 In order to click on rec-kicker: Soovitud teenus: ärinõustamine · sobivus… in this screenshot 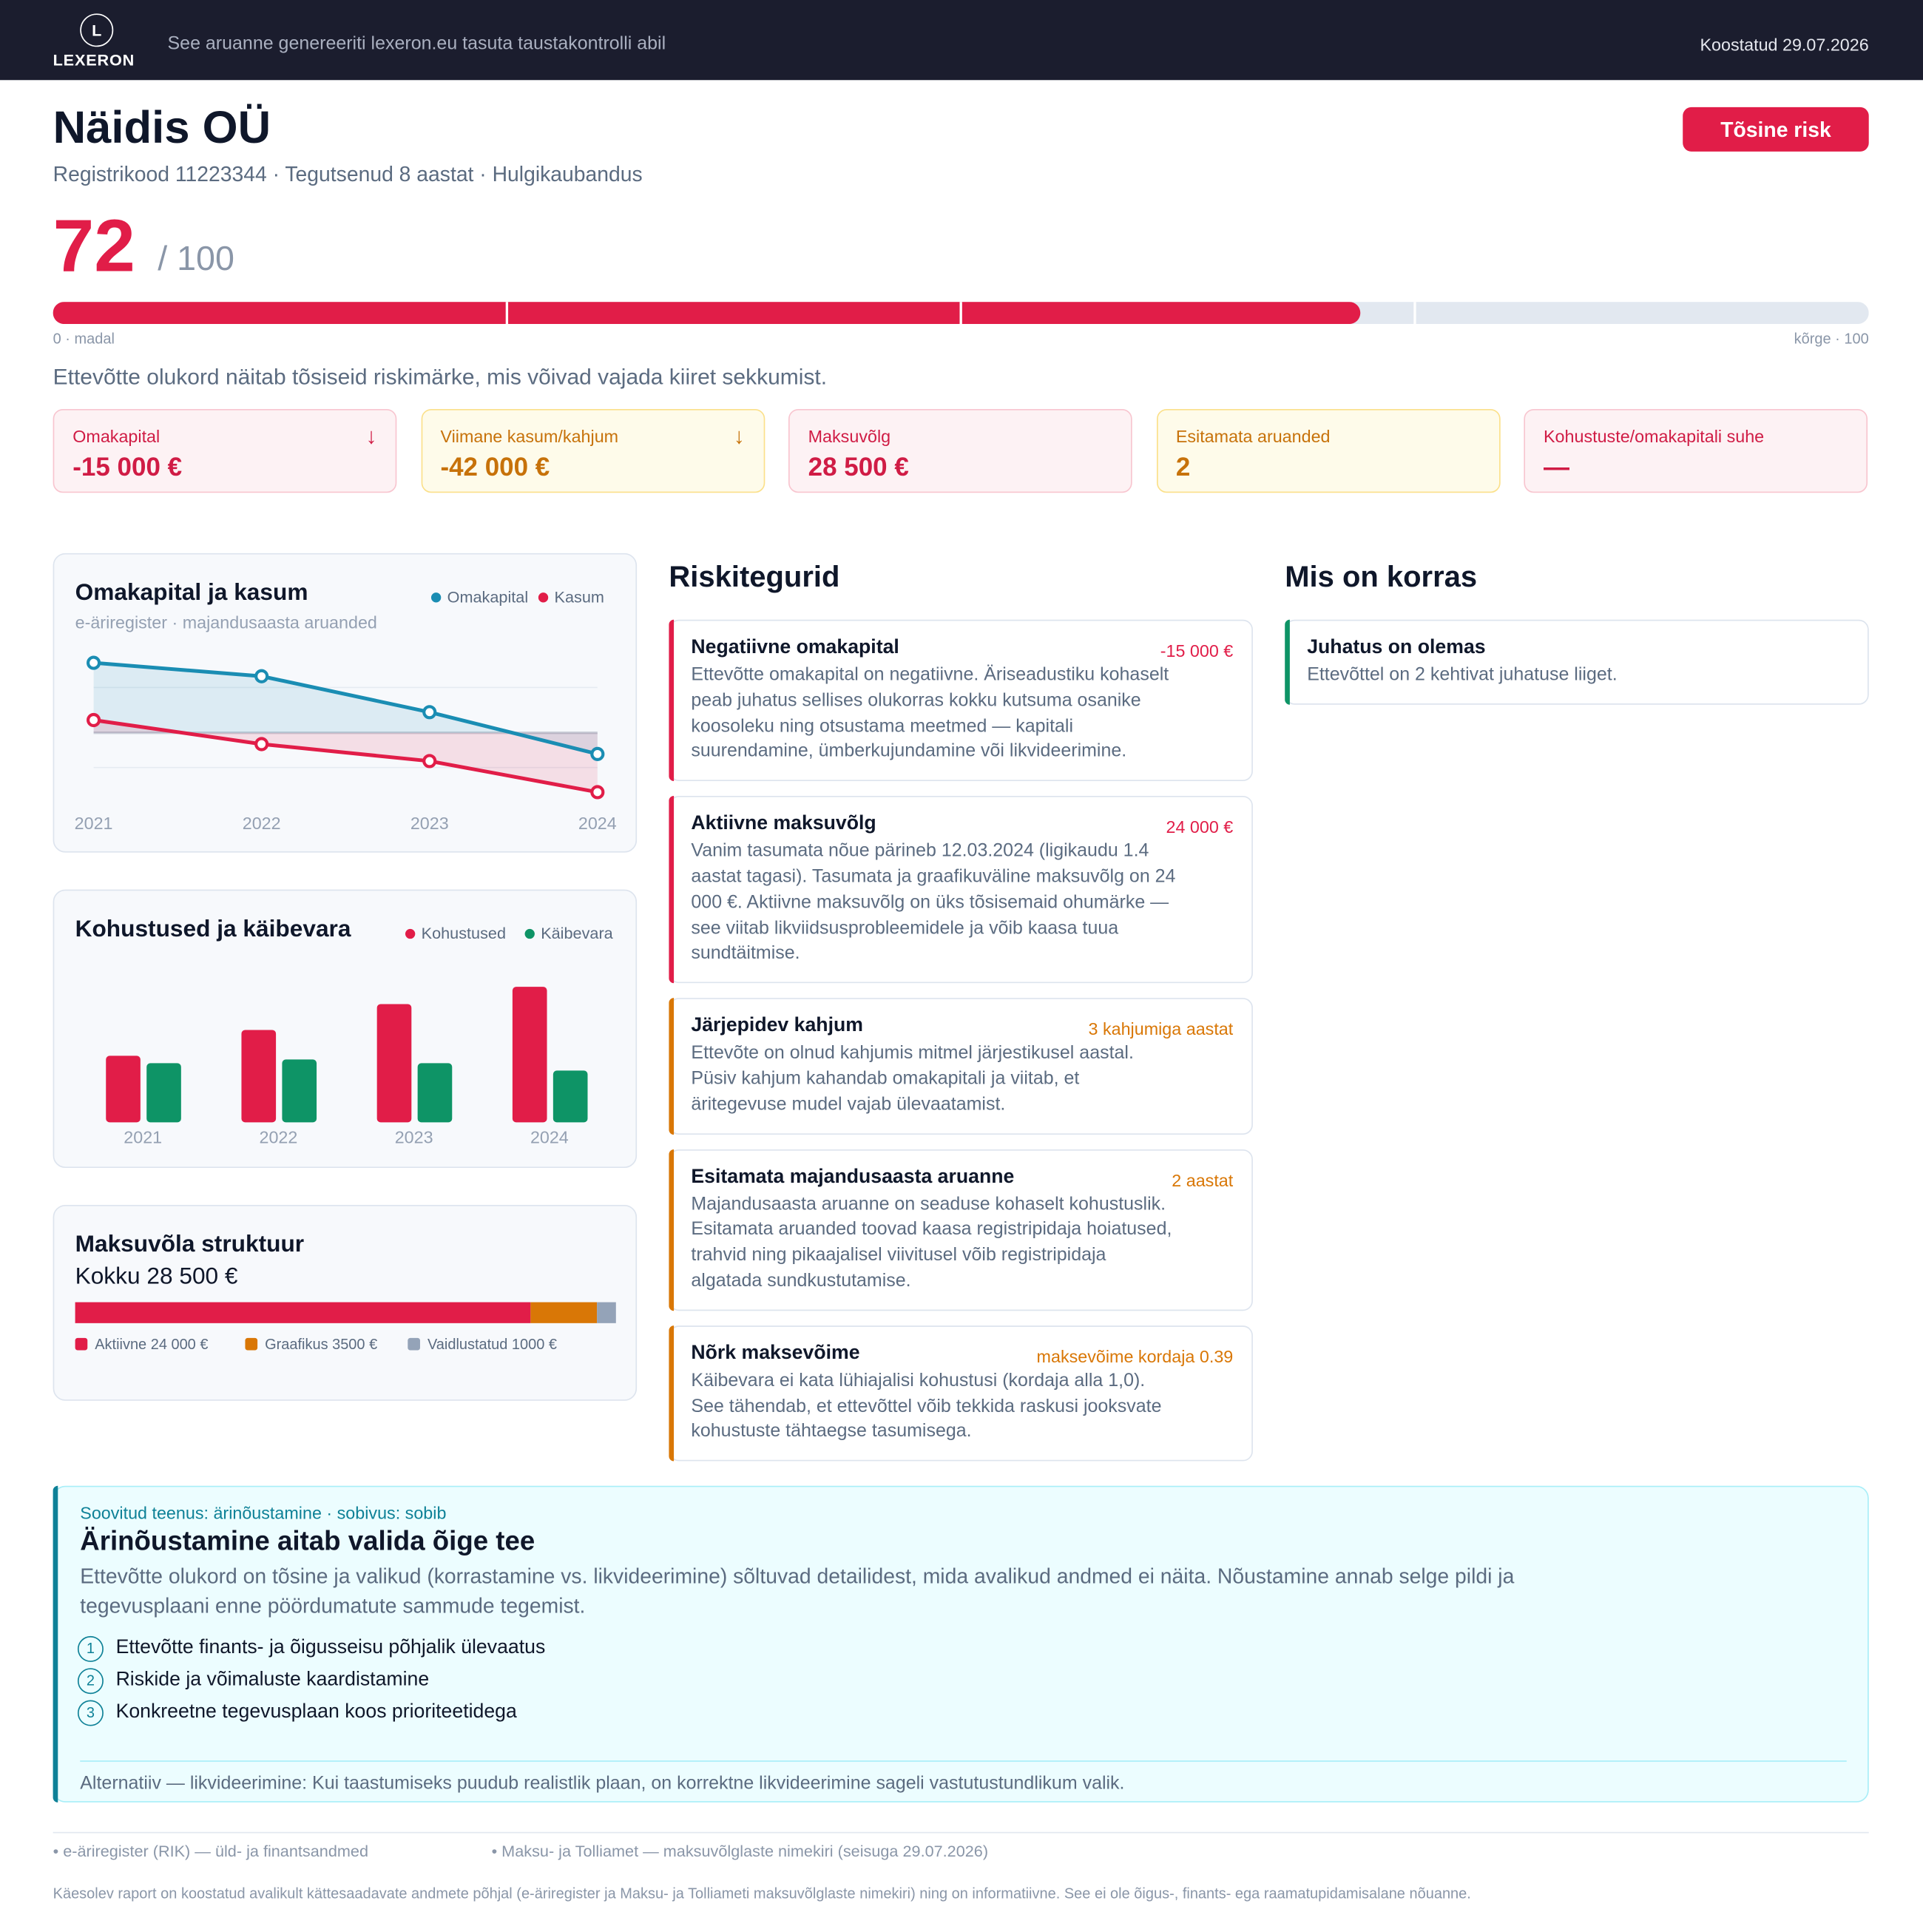, I will do `click(263, 1513)`.